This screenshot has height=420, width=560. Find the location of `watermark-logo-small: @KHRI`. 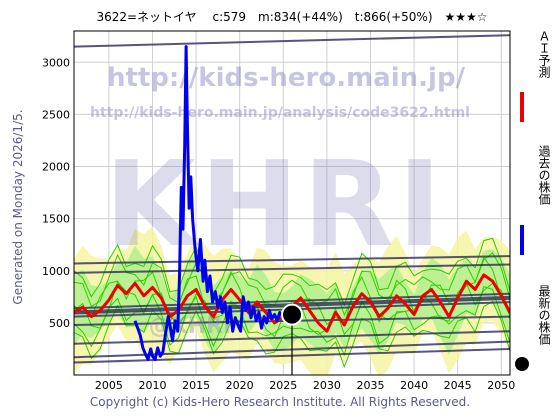

watermark-logo-small: @KHRI is located at coordinates (190, 326).